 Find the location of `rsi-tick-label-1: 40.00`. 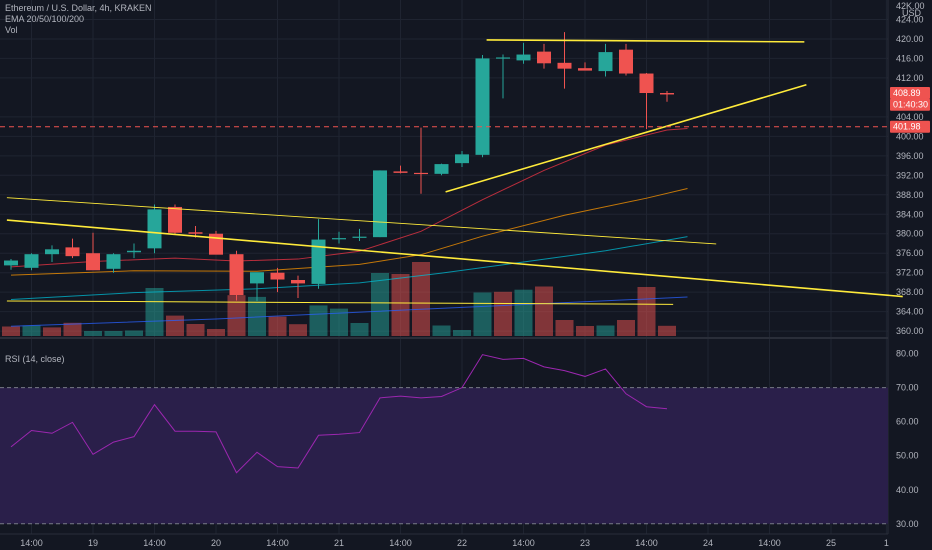

rsi-tick-label-1: 40.00 is located at coordinates (907, 490).